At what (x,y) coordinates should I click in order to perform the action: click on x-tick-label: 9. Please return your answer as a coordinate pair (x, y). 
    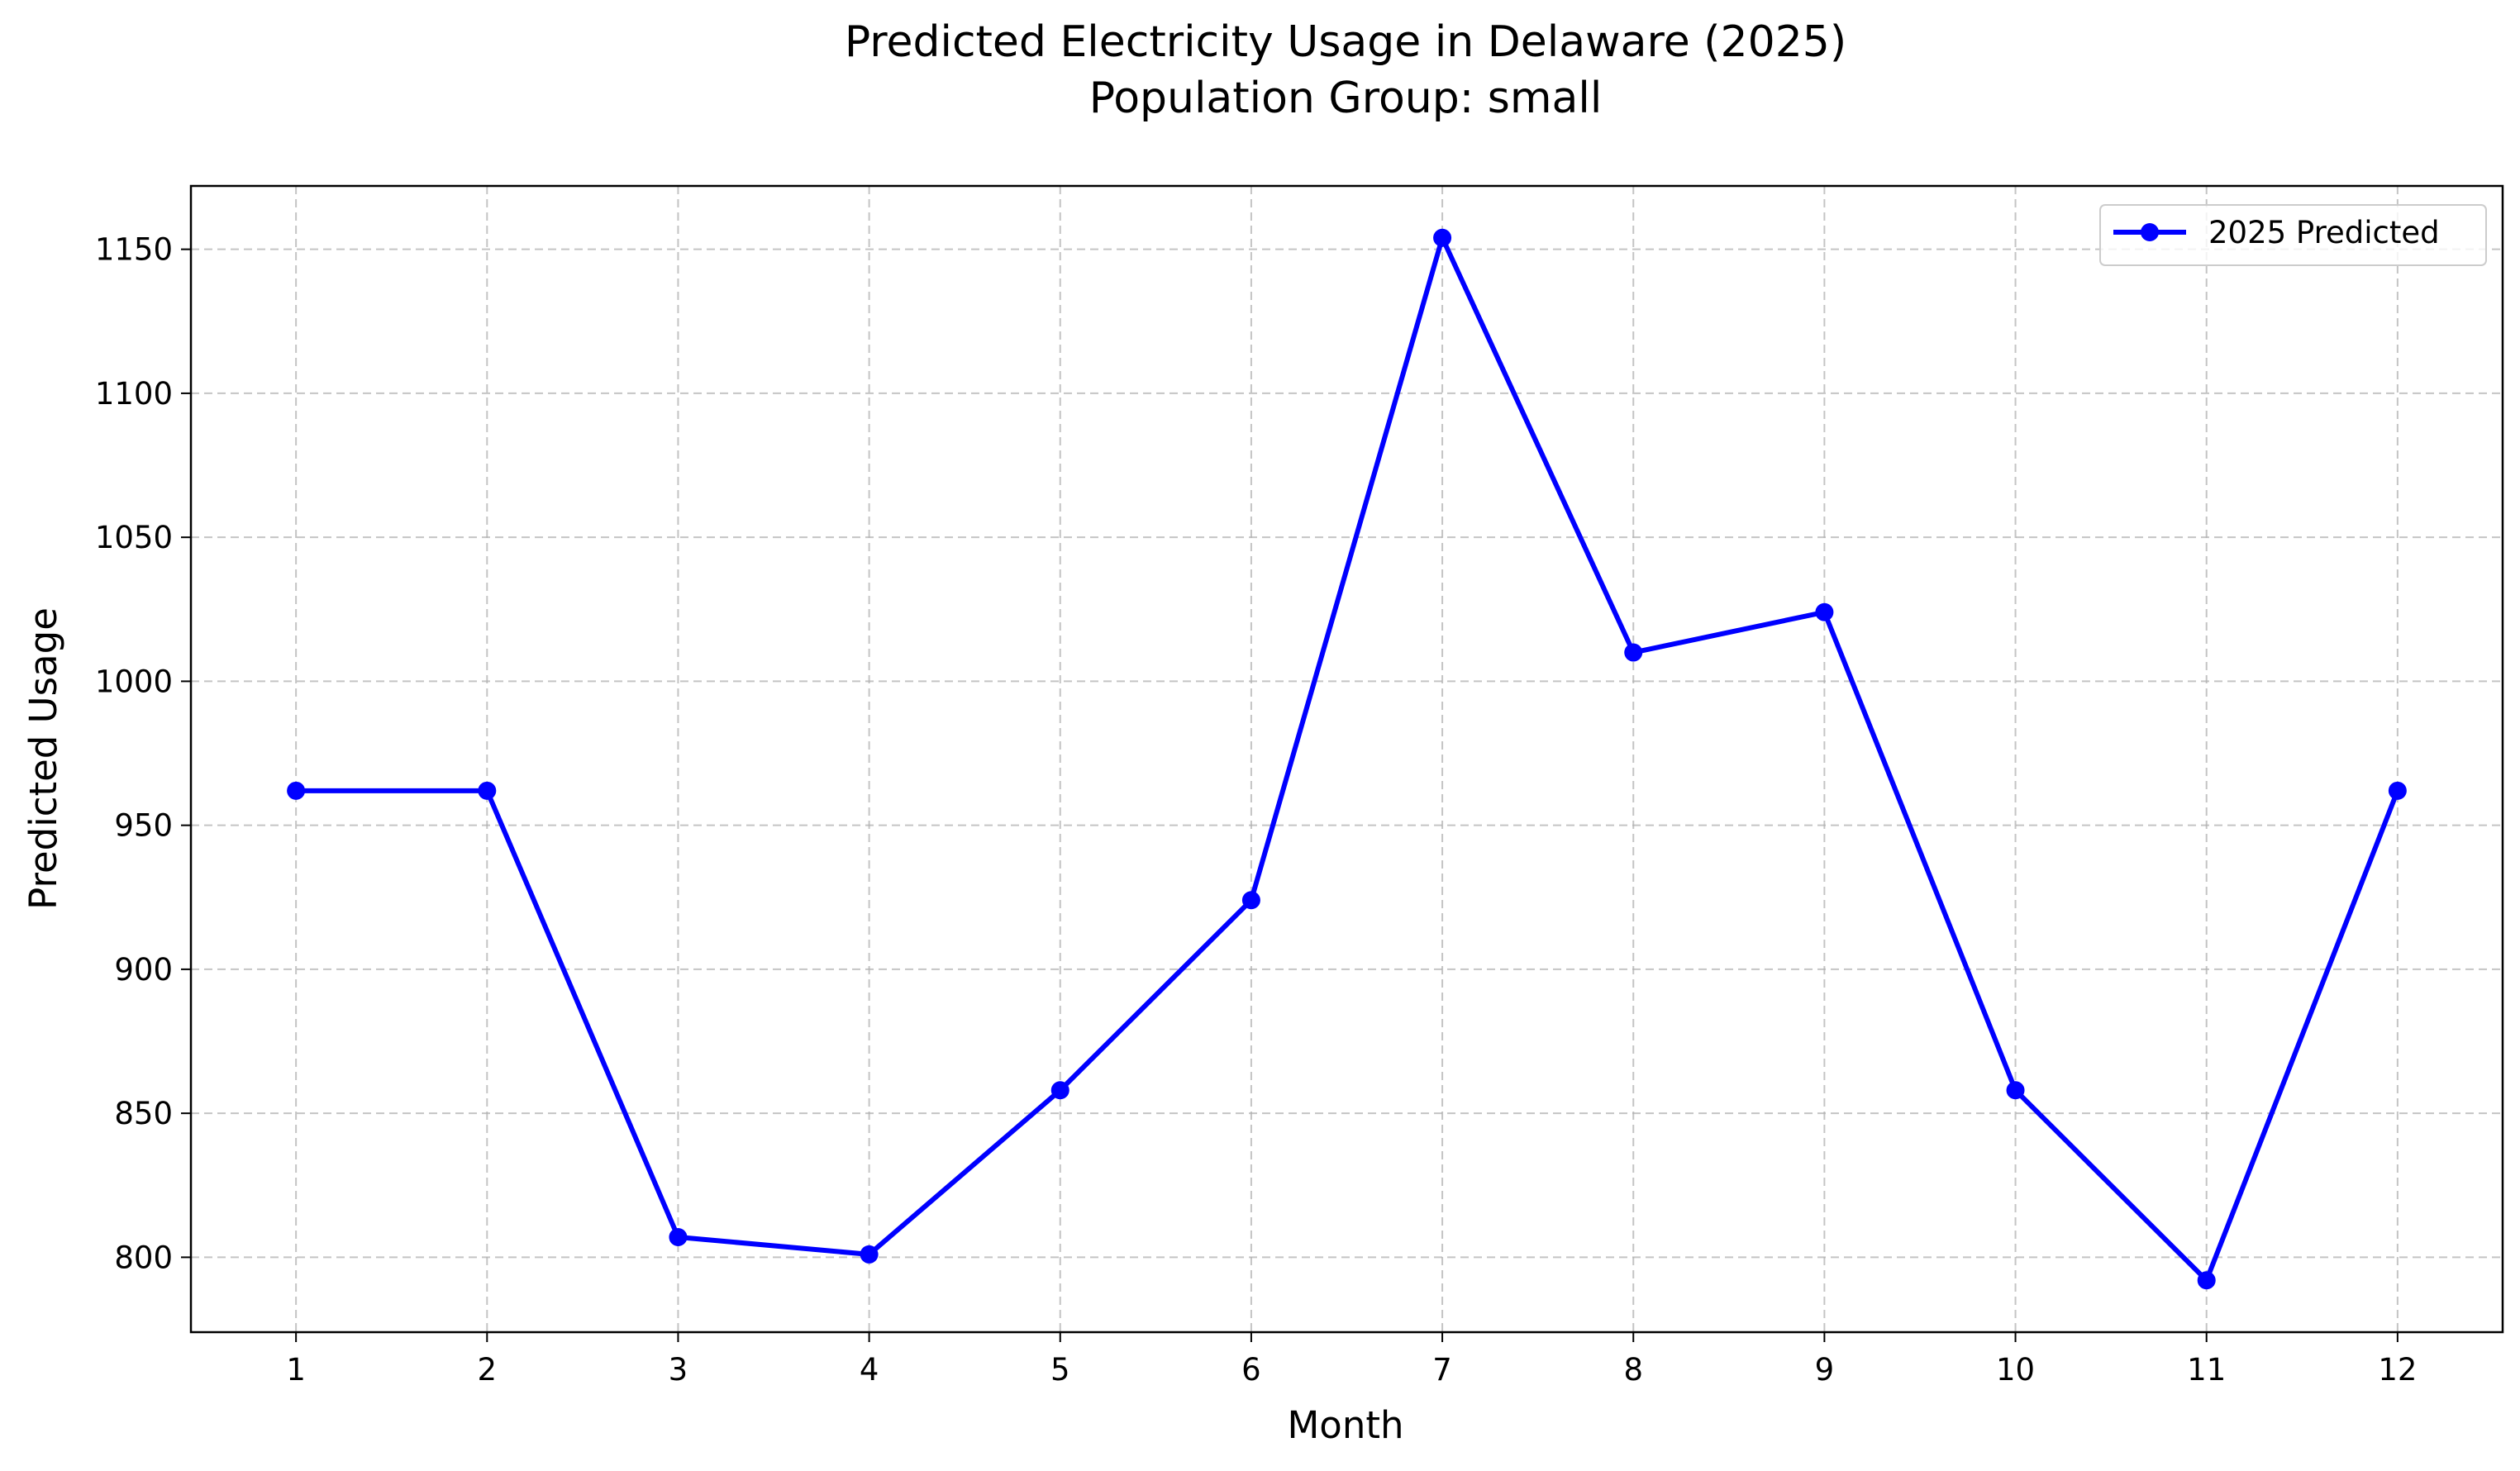
    Looking at the image, I should click on (1825, 1370).